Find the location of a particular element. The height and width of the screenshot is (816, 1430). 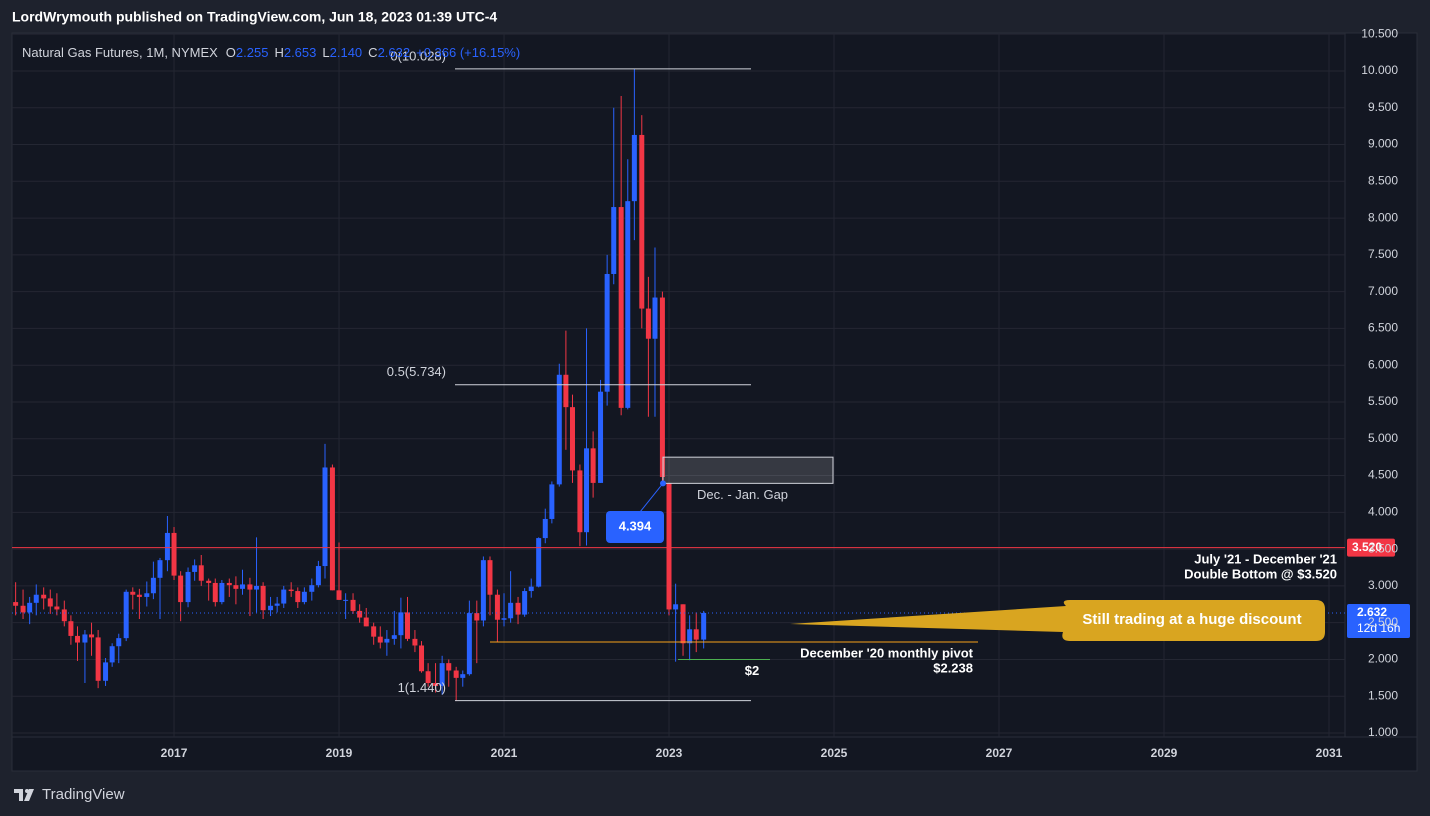

x-tick-label: 2023 is located at coordinates (669, 753).